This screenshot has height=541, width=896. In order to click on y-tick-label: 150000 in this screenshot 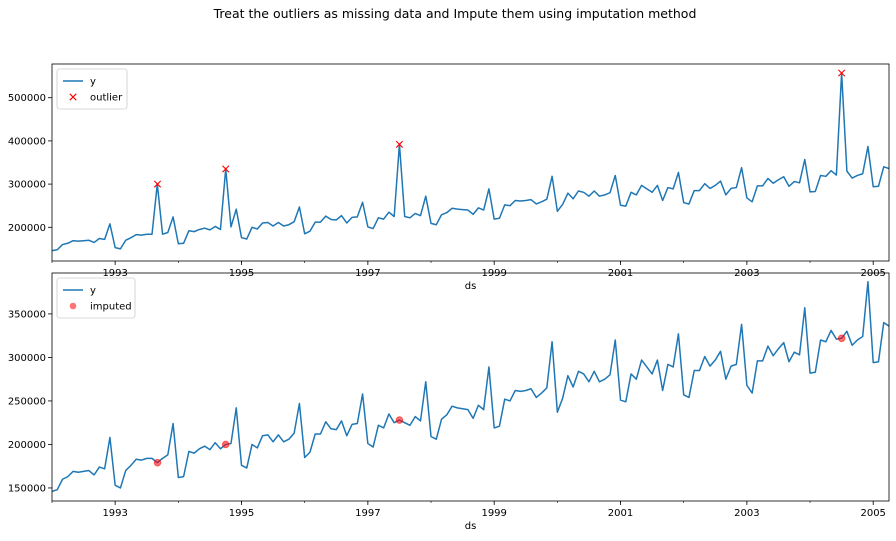, I will do `click(27, 488)`.